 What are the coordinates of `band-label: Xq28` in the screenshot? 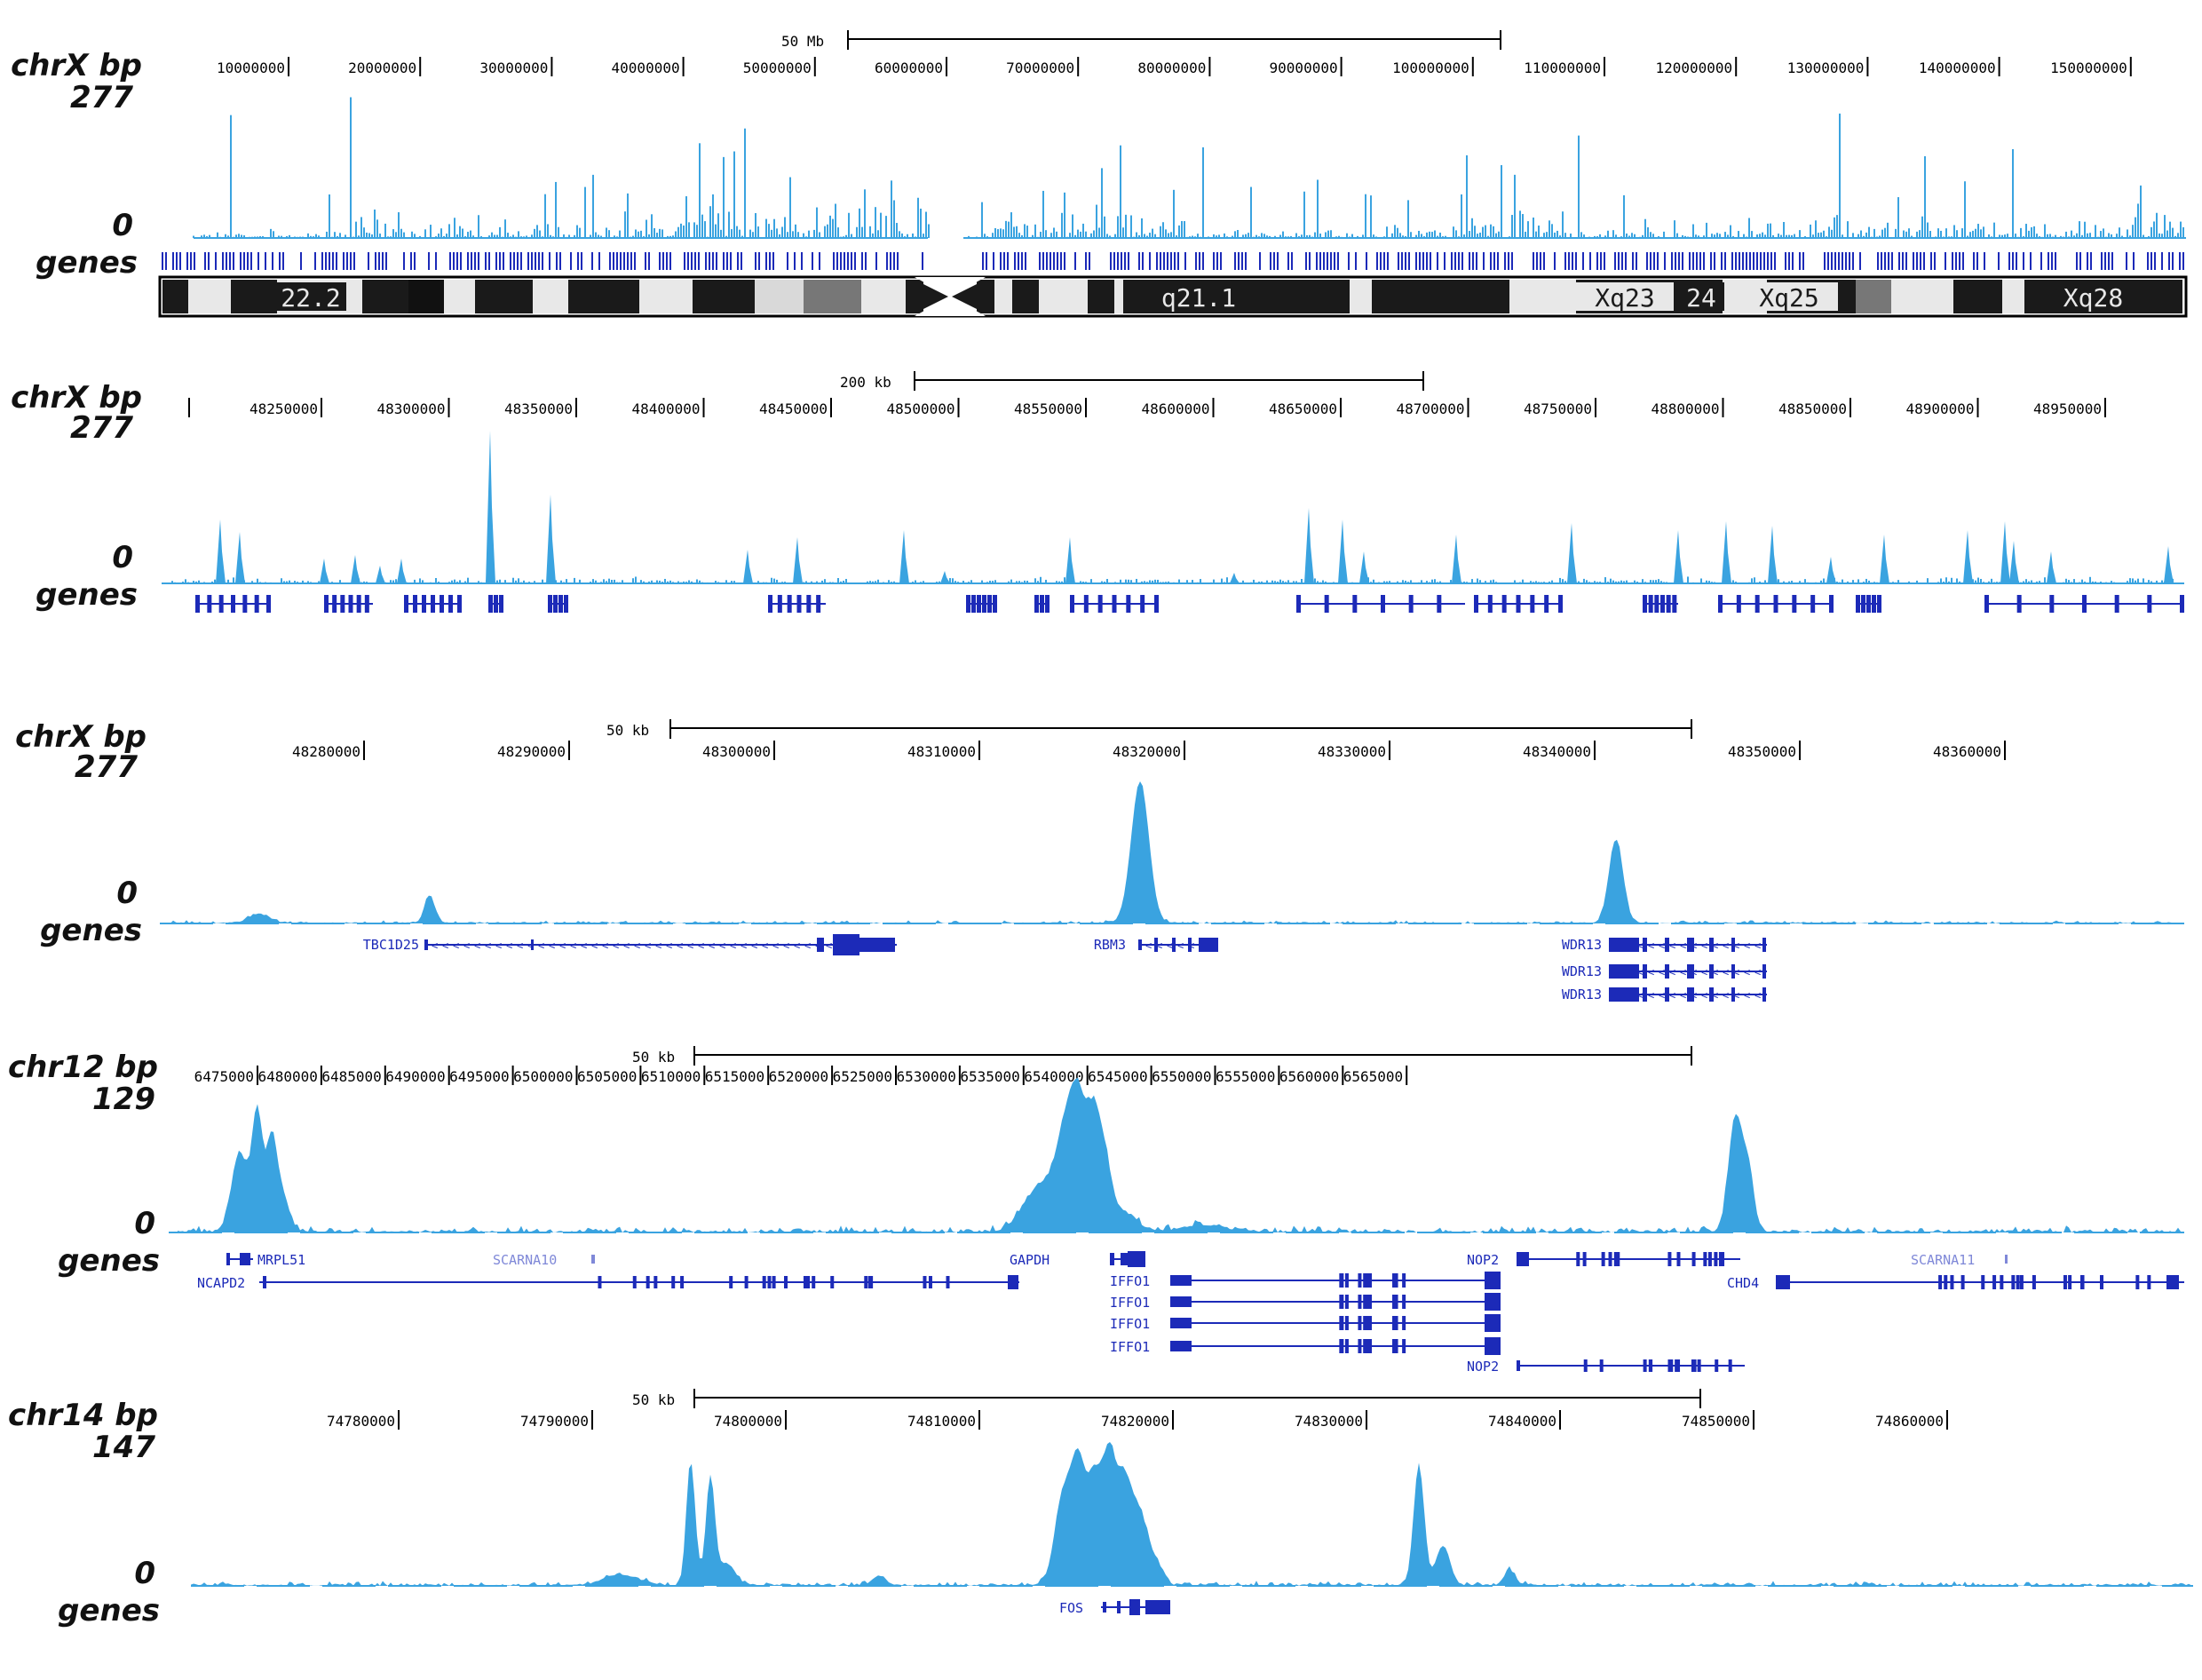 It's located at (2093, 298).